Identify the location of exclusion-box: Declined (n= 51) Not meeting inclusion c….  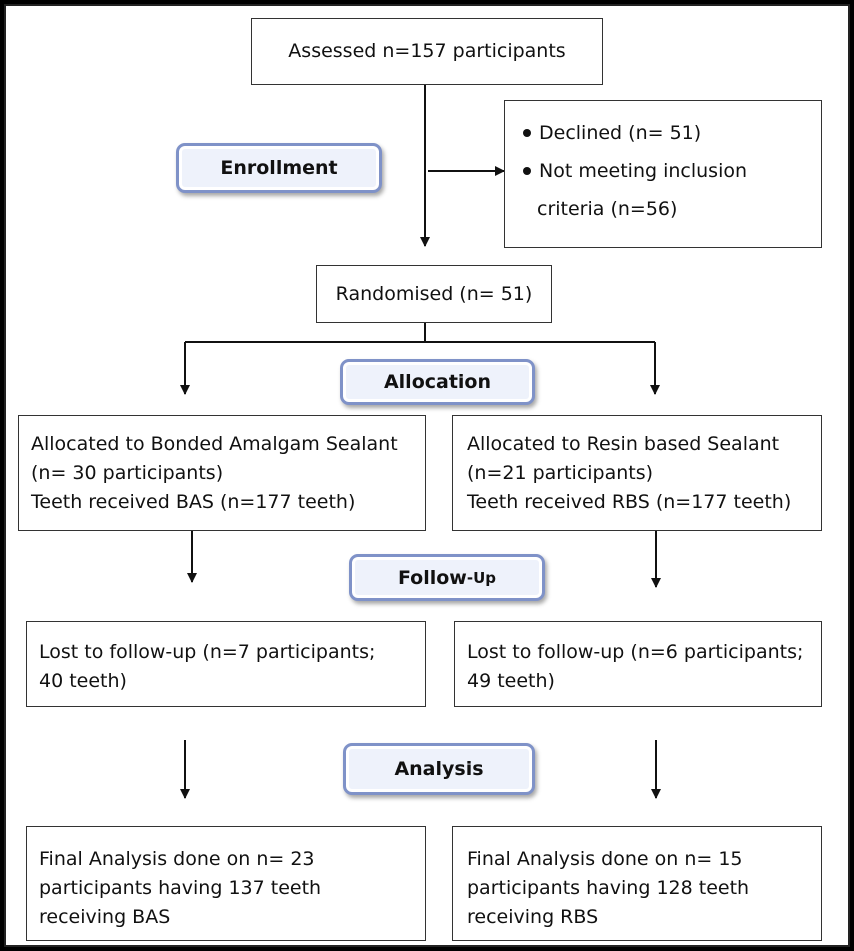
(663, 174).